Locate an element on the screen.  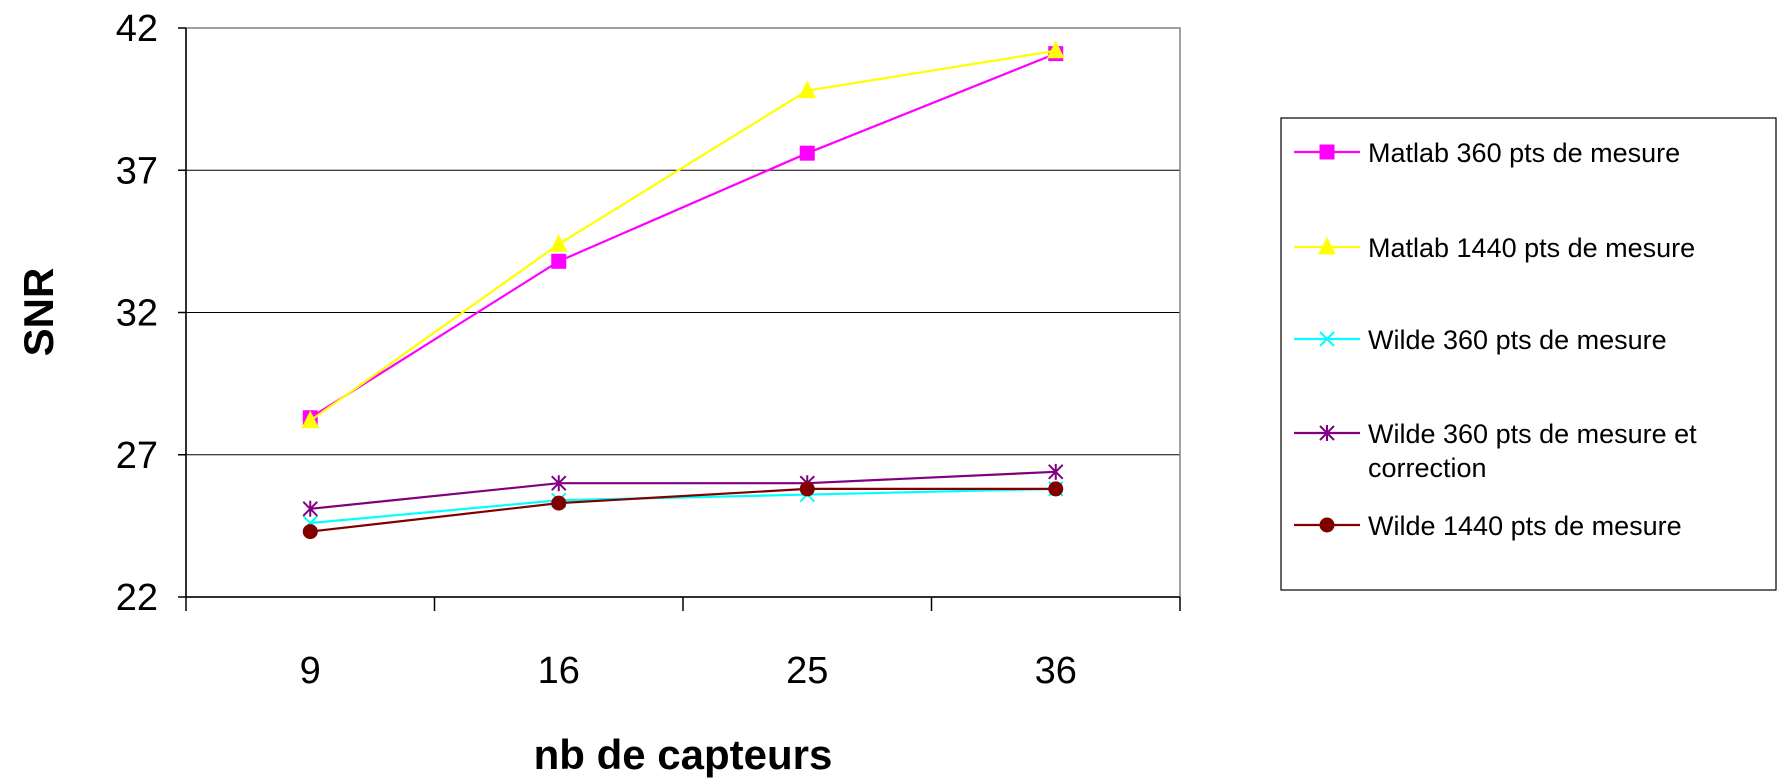
legend-label: Matlab 1440 pts de mesure is located at coordinates (1531, 248).